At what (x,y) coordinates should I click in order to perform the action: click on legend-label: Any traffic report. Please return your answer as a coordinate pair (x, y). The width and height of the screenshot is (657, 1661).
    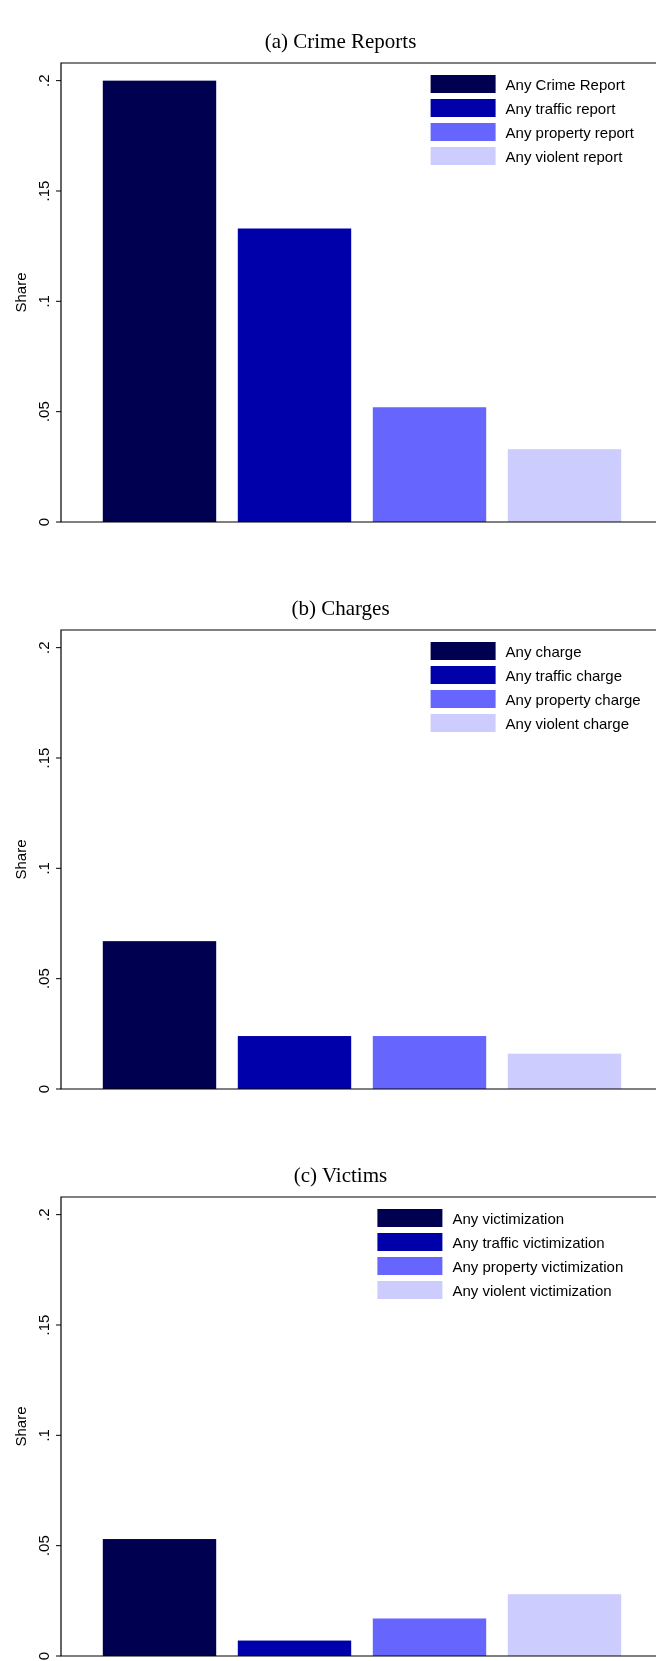
    Looking at the image, I should click on (561, 108).